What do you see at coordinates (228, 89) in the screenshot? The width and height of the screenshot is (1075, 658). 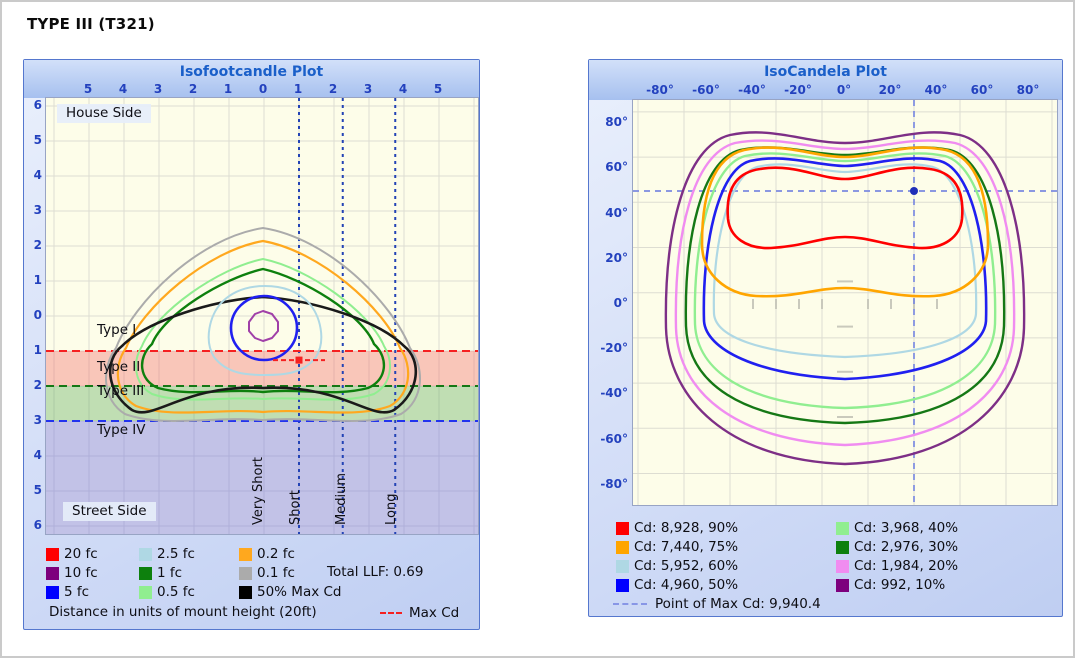 I see `x-tick-label: 1` at bounding box center [228, 89].